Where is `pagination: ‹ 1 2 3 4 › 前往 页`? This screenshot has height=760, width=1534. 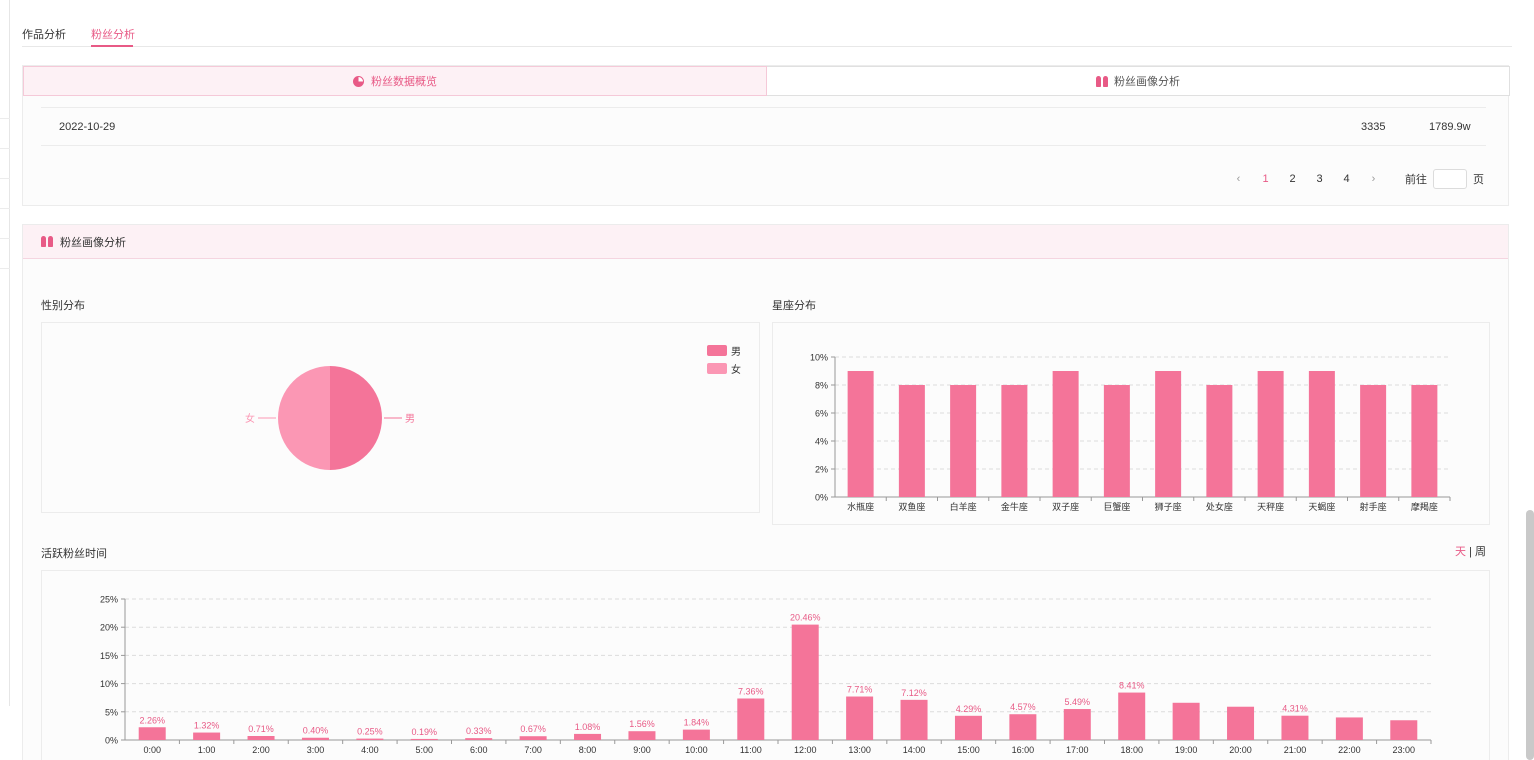
pagination: ‹ 1 2 3 4 › 前往 页 is located at coordinates (1354, 179).